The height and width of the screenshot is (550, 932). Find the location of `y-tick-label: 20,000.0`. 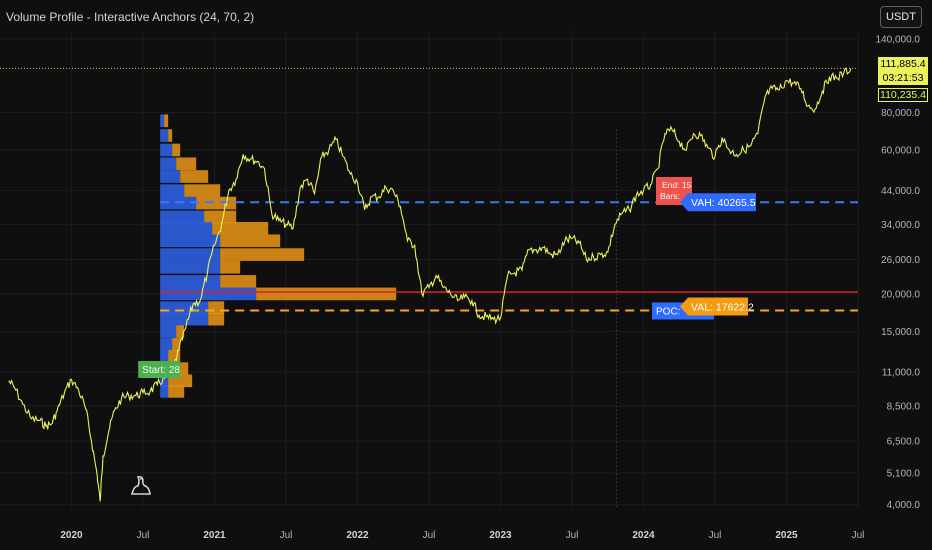

y-tick-label: 20,000.0 is located at coordinates (900, 294).